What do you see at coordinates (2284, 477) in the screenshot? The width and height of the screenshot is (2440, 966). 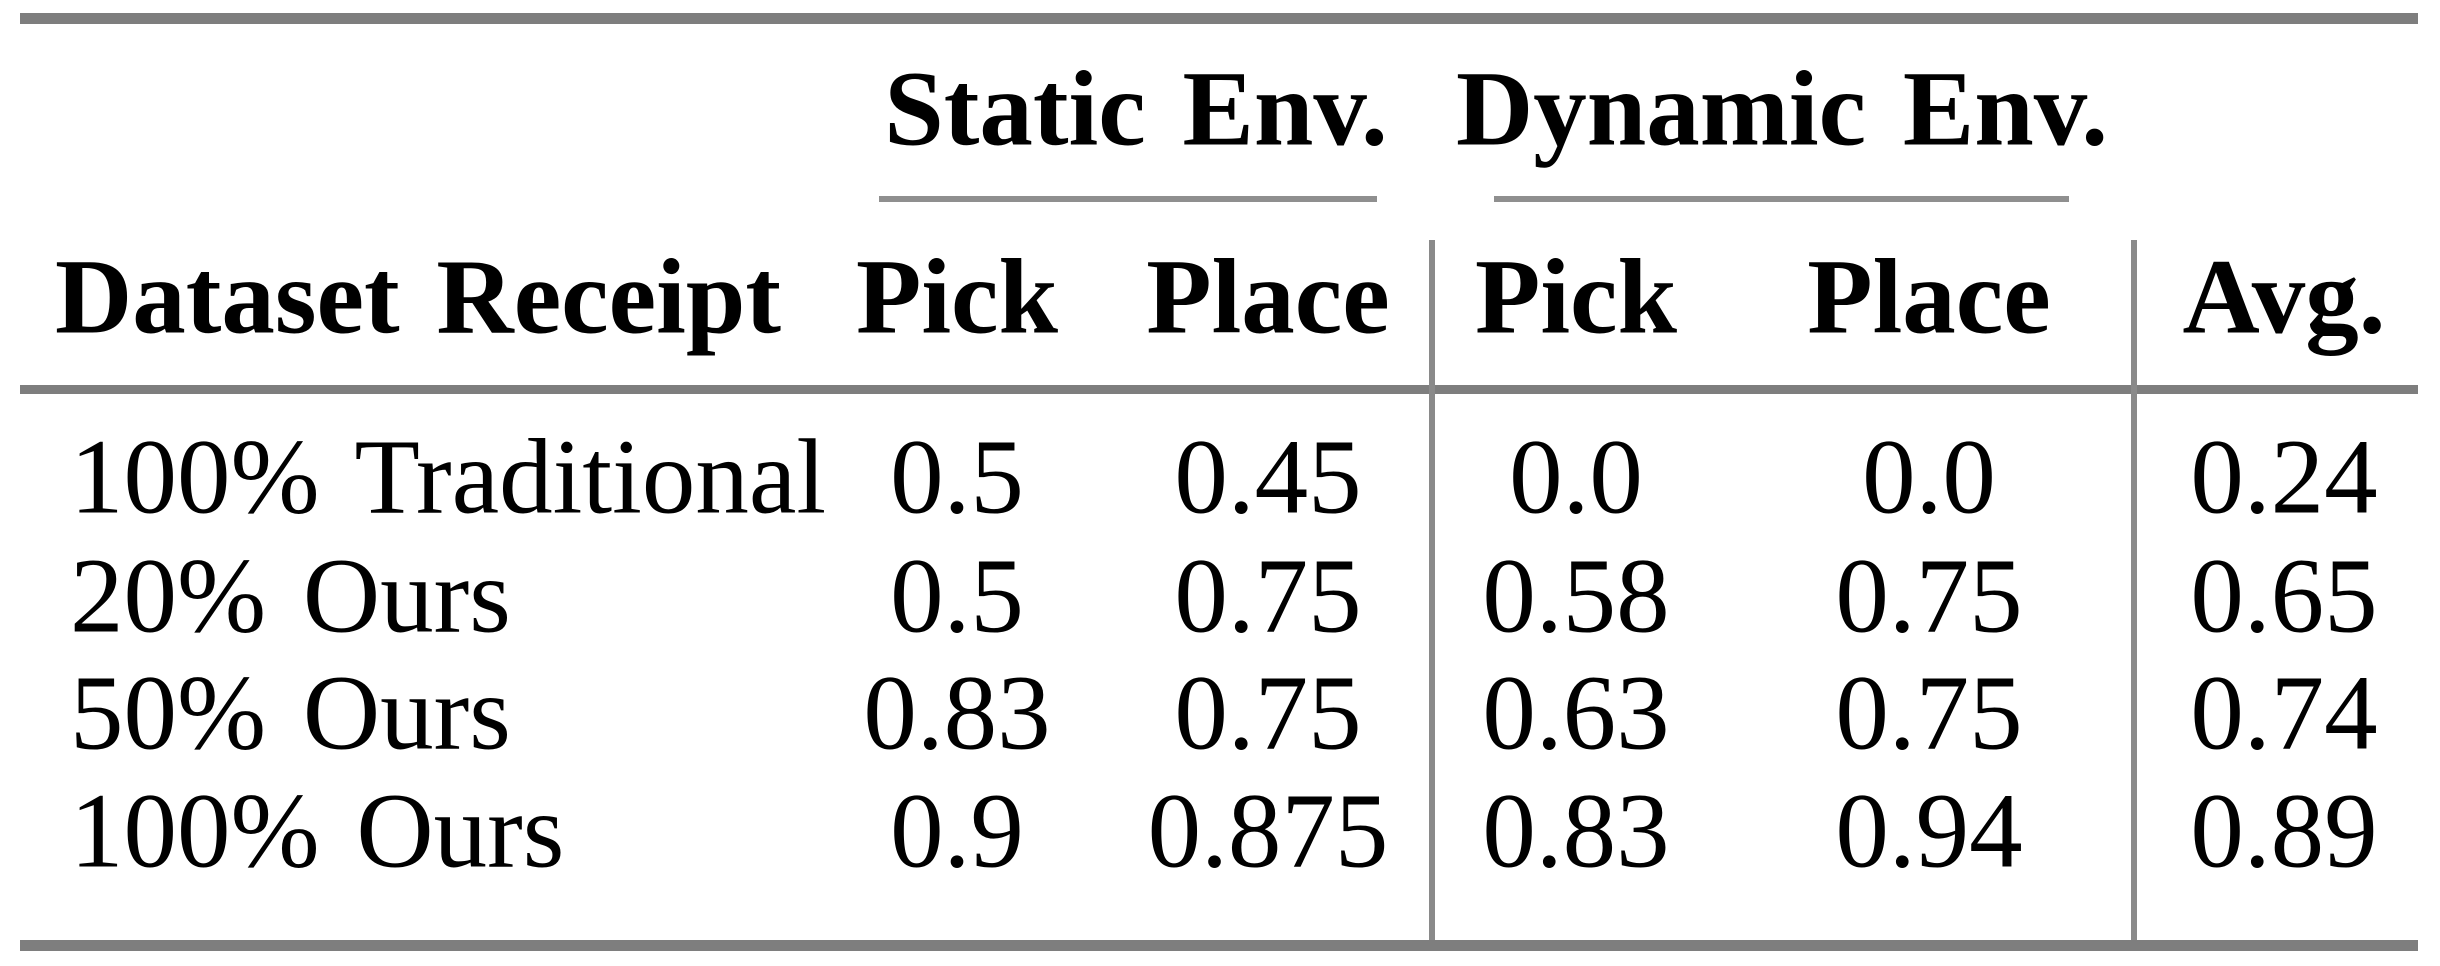 I see `cell-value: 0.24` at bounding box center [2284, 477].